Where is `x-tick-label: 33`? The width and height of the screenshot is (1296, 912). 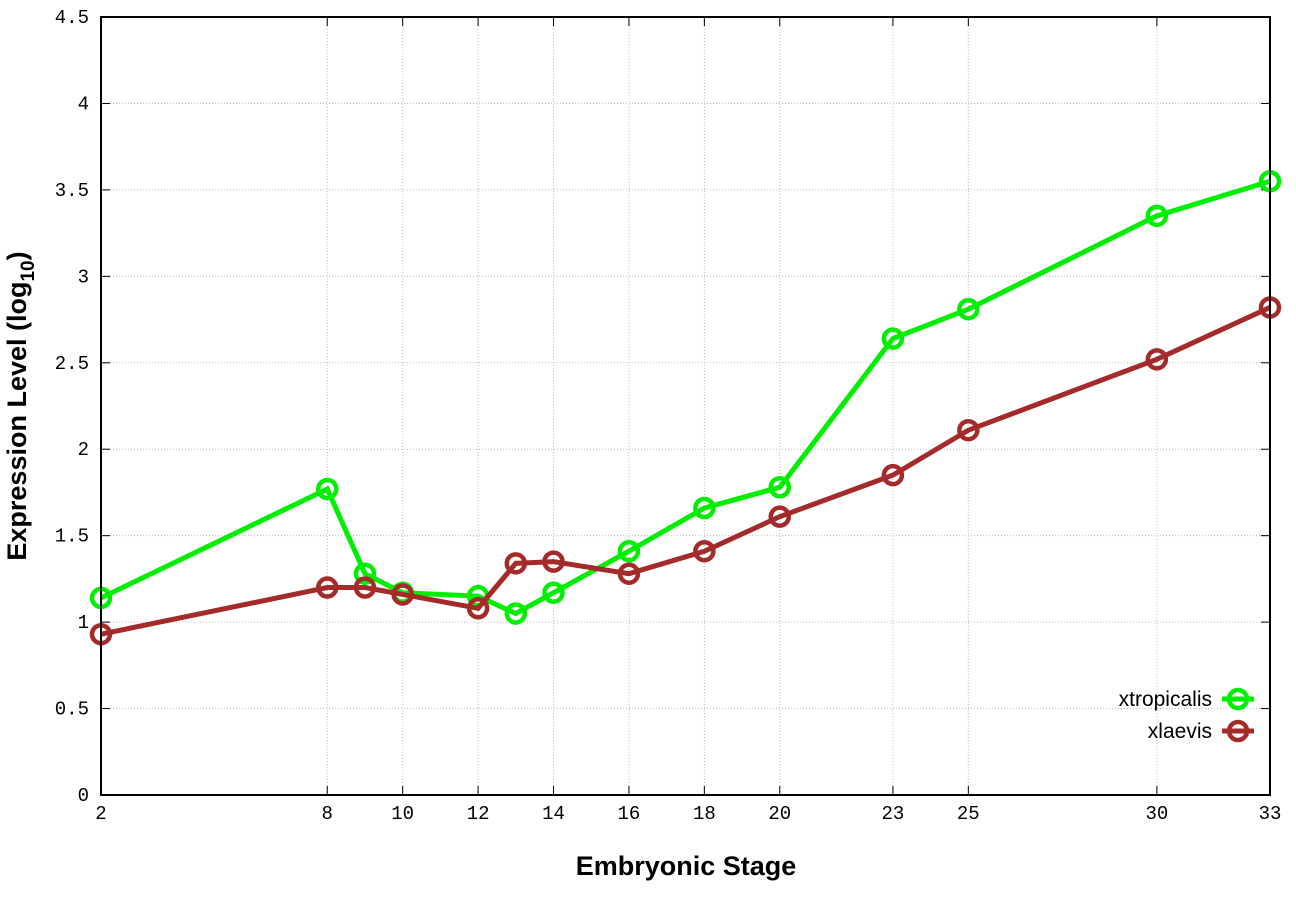 x-tick-label: 33 is located at coordinates (1270, 814).